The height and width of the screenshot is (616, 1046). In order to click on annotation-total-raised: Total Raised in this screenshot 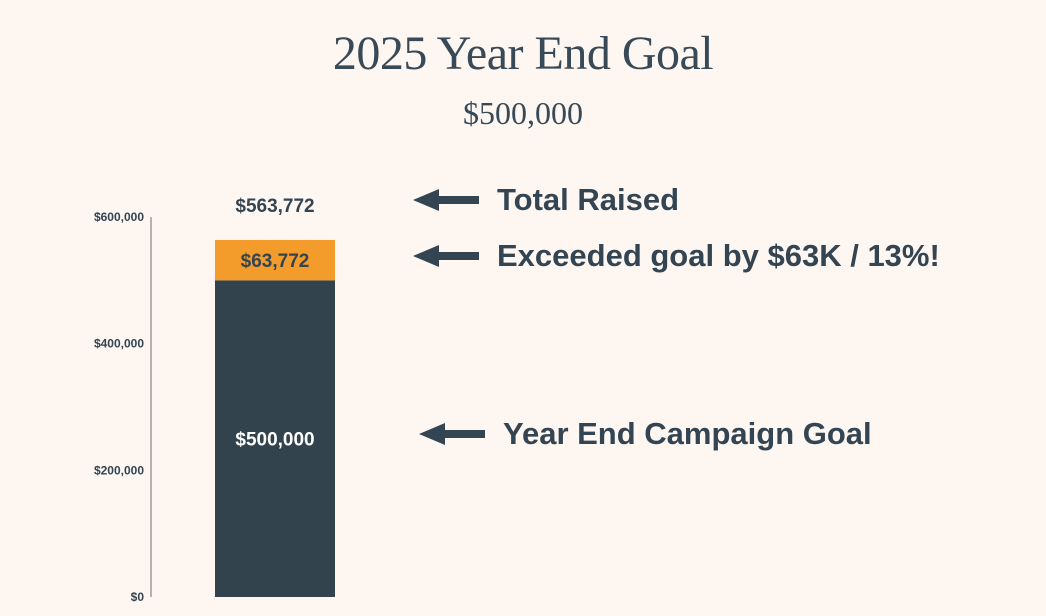, I will do `click(546, 200)`.